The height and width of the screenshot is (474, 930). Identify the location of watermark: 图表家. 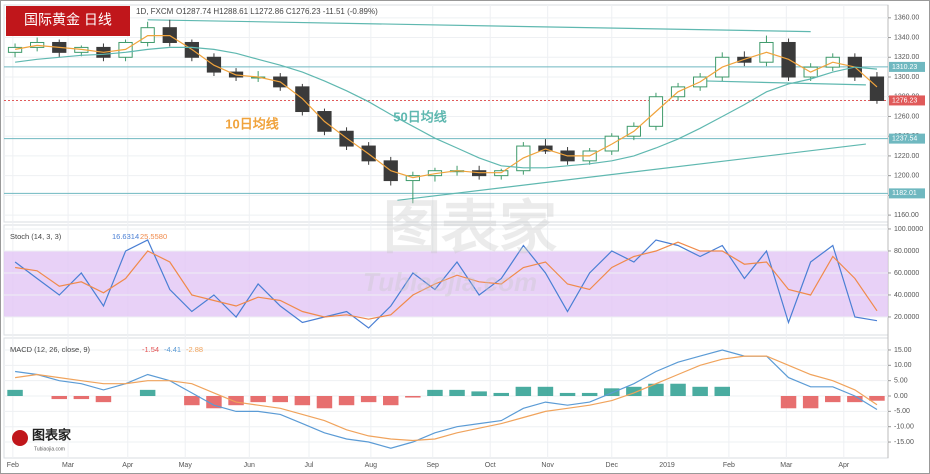
(470, 227).